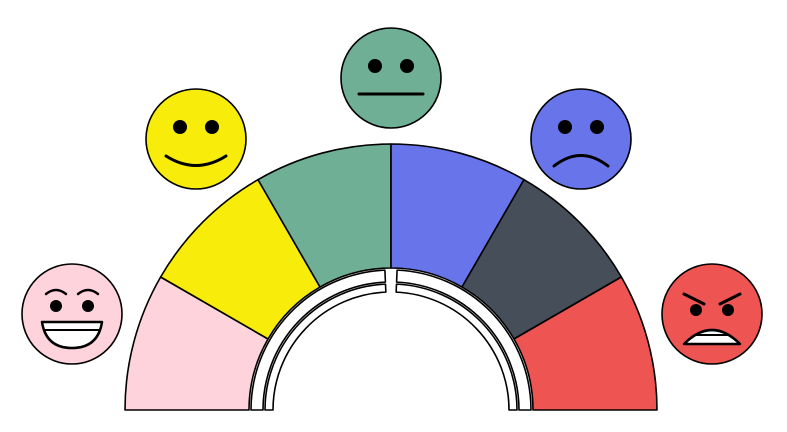 Image resolution: width=787 pixels, height=432 pixels. Describe the element at coordinates (212, 127) in the screenshot. I see `happy-face-right-eye` at that location.